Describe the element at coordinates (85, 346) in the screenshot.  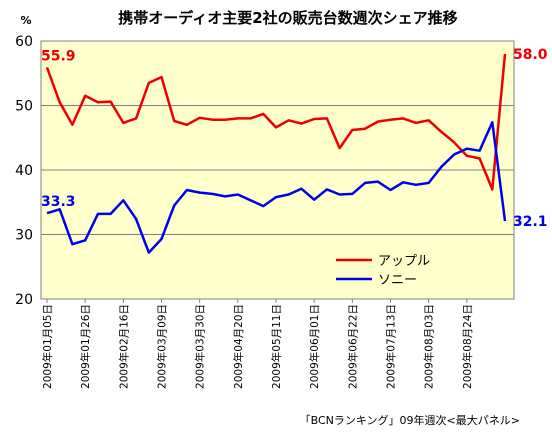
I see `x-tick-label: 2009年01月26日` at that location.